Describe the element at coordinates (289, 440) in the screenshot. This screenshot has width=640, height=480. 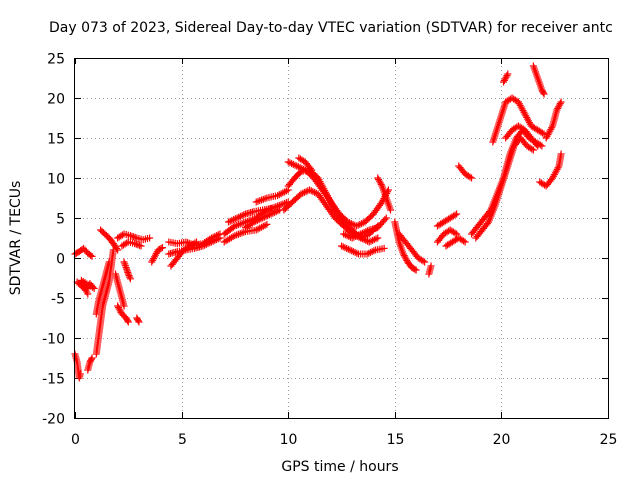
I see `x-tick-label: 10` at that location.